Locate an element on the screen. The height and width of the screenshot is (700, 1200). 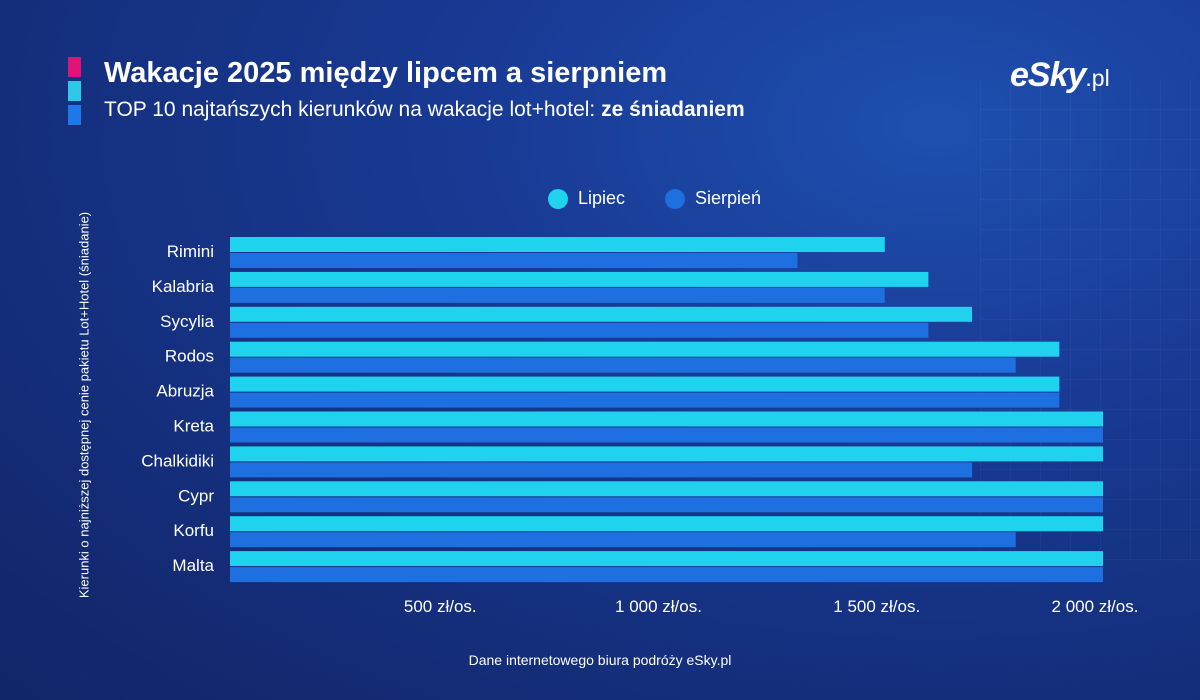
x-tick-label: 500 zł/os. is located at coordinates (440, 606).